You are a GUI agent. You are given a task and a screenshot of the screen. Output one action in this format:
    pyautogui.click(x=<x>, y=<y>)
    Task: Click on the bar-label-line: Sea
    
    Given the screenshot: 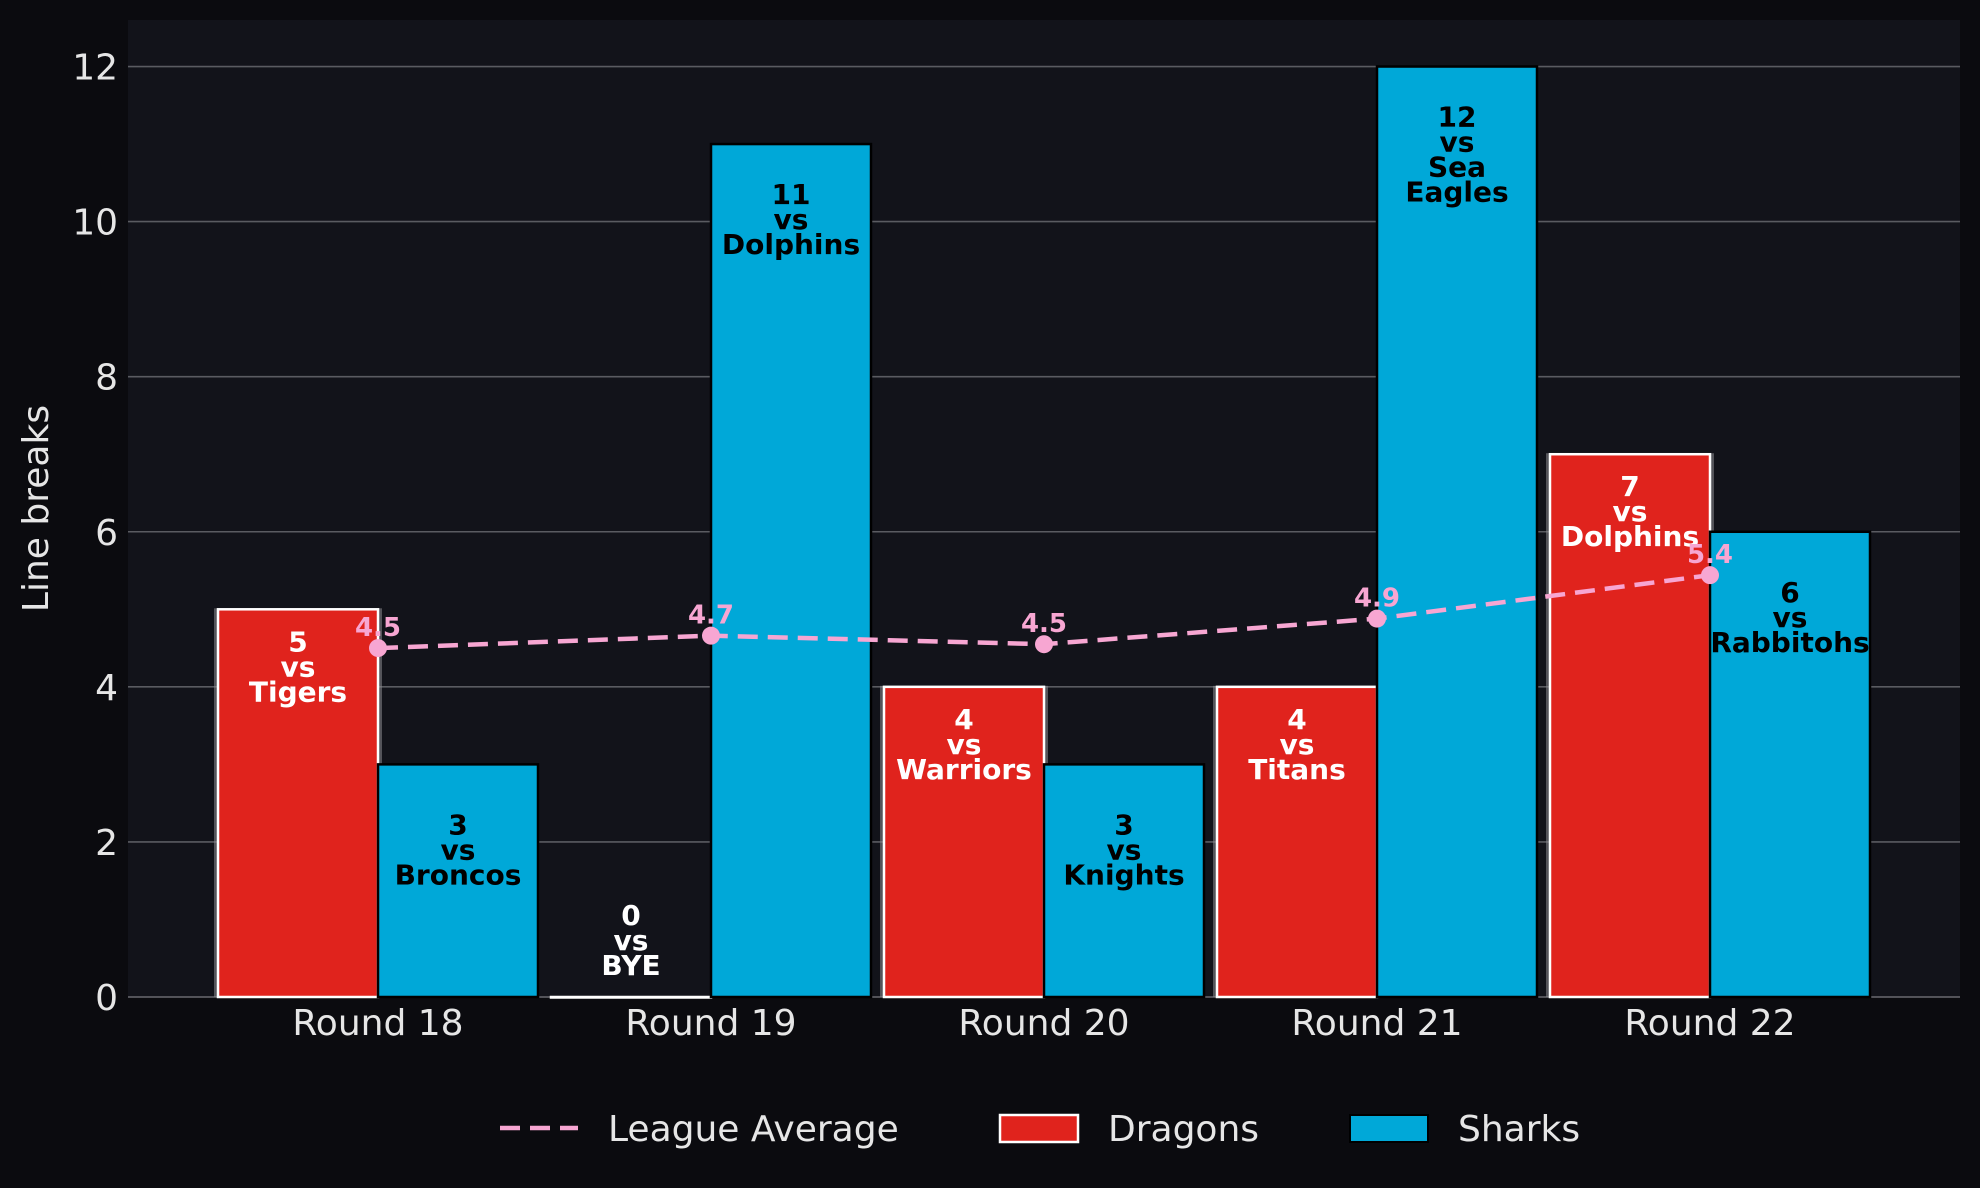 What is the action you would take?
    pyautogui.click(x=1457, y=167)
    